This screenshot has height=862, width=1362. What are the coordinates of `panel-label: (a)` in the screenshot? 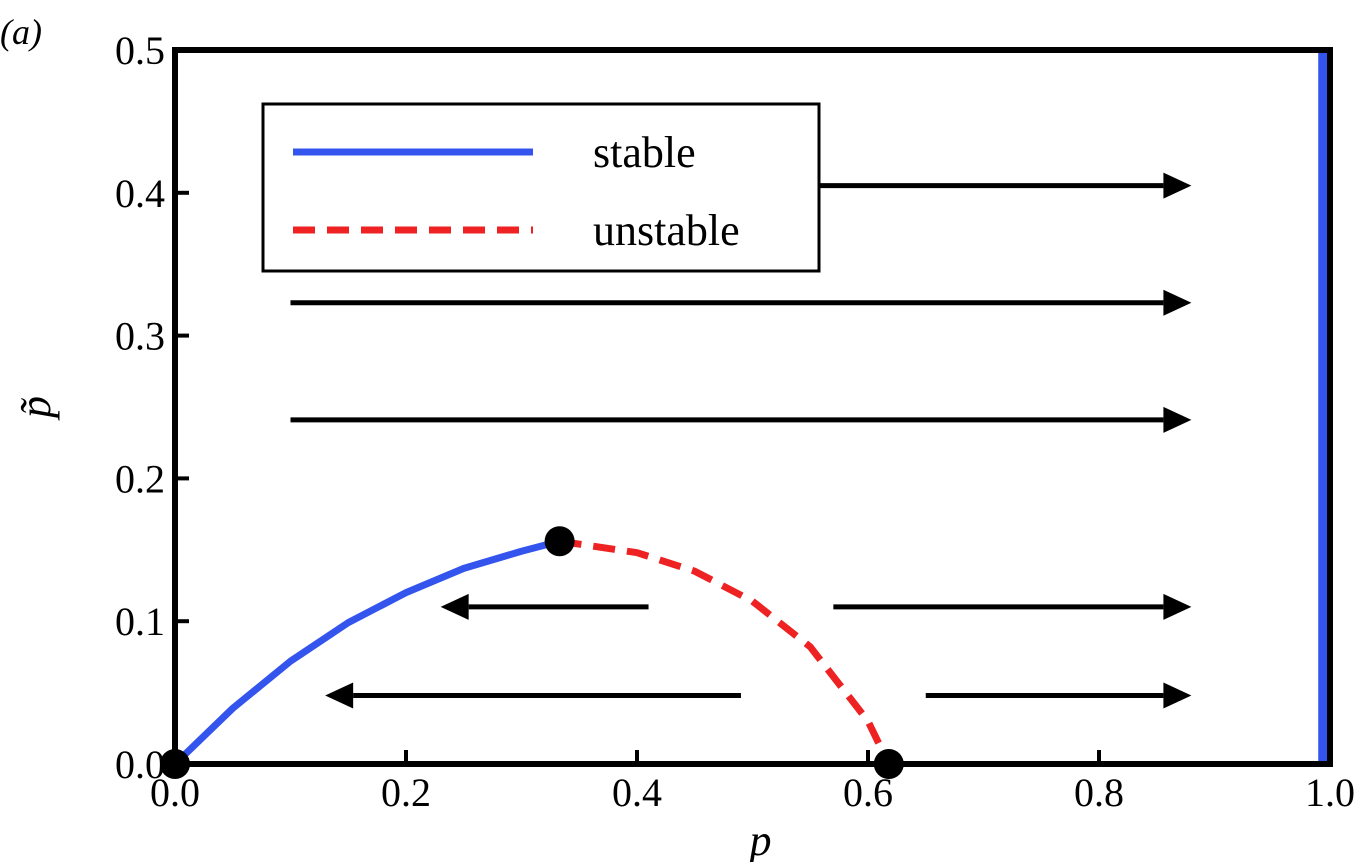 It's located at (21, 32).